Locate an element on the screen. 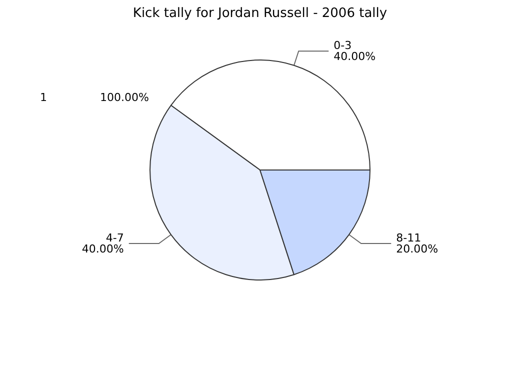  slice-label: 0-3 is located at coordinates (343, 45).